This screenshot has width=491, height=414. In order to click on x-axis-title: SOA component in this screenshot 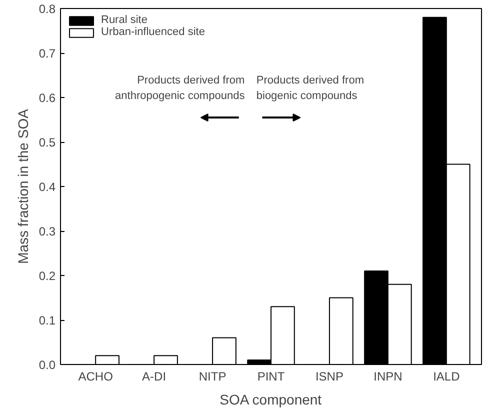, I will do `click(271, 400)`.